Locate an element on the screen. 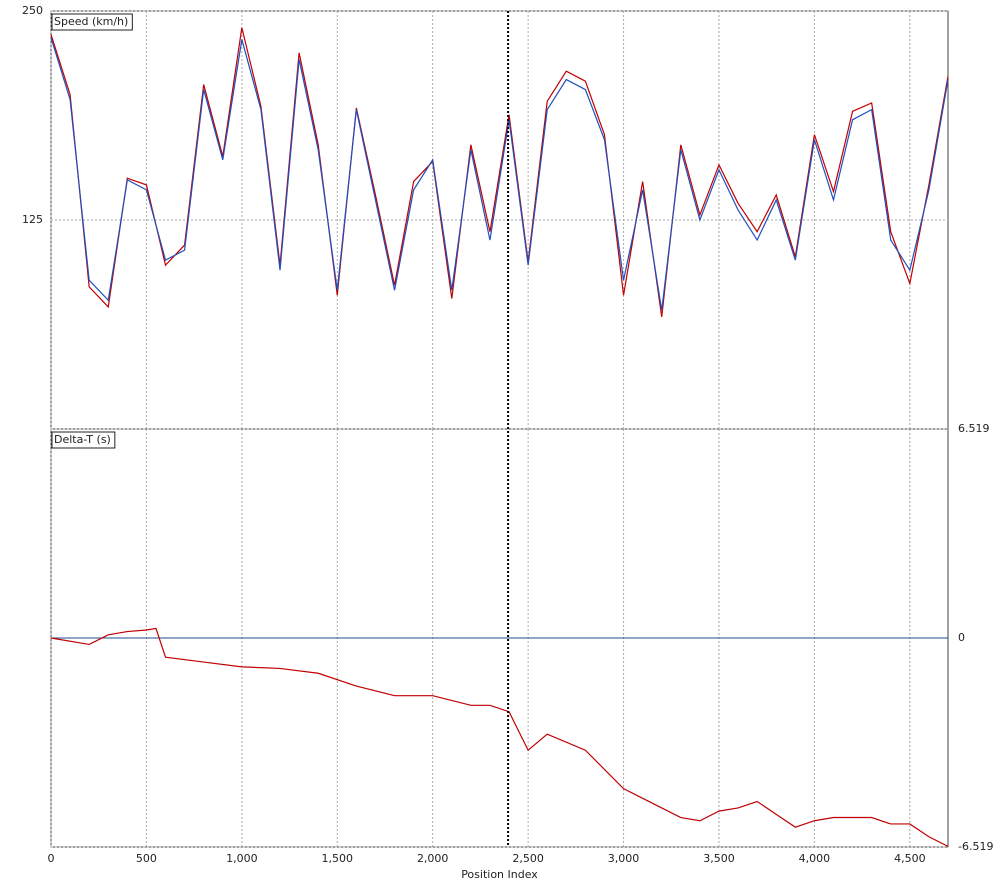 The height and width of the screenshot is (888, 999). x-tick-label: 0 is located at coordinates (51, 858).